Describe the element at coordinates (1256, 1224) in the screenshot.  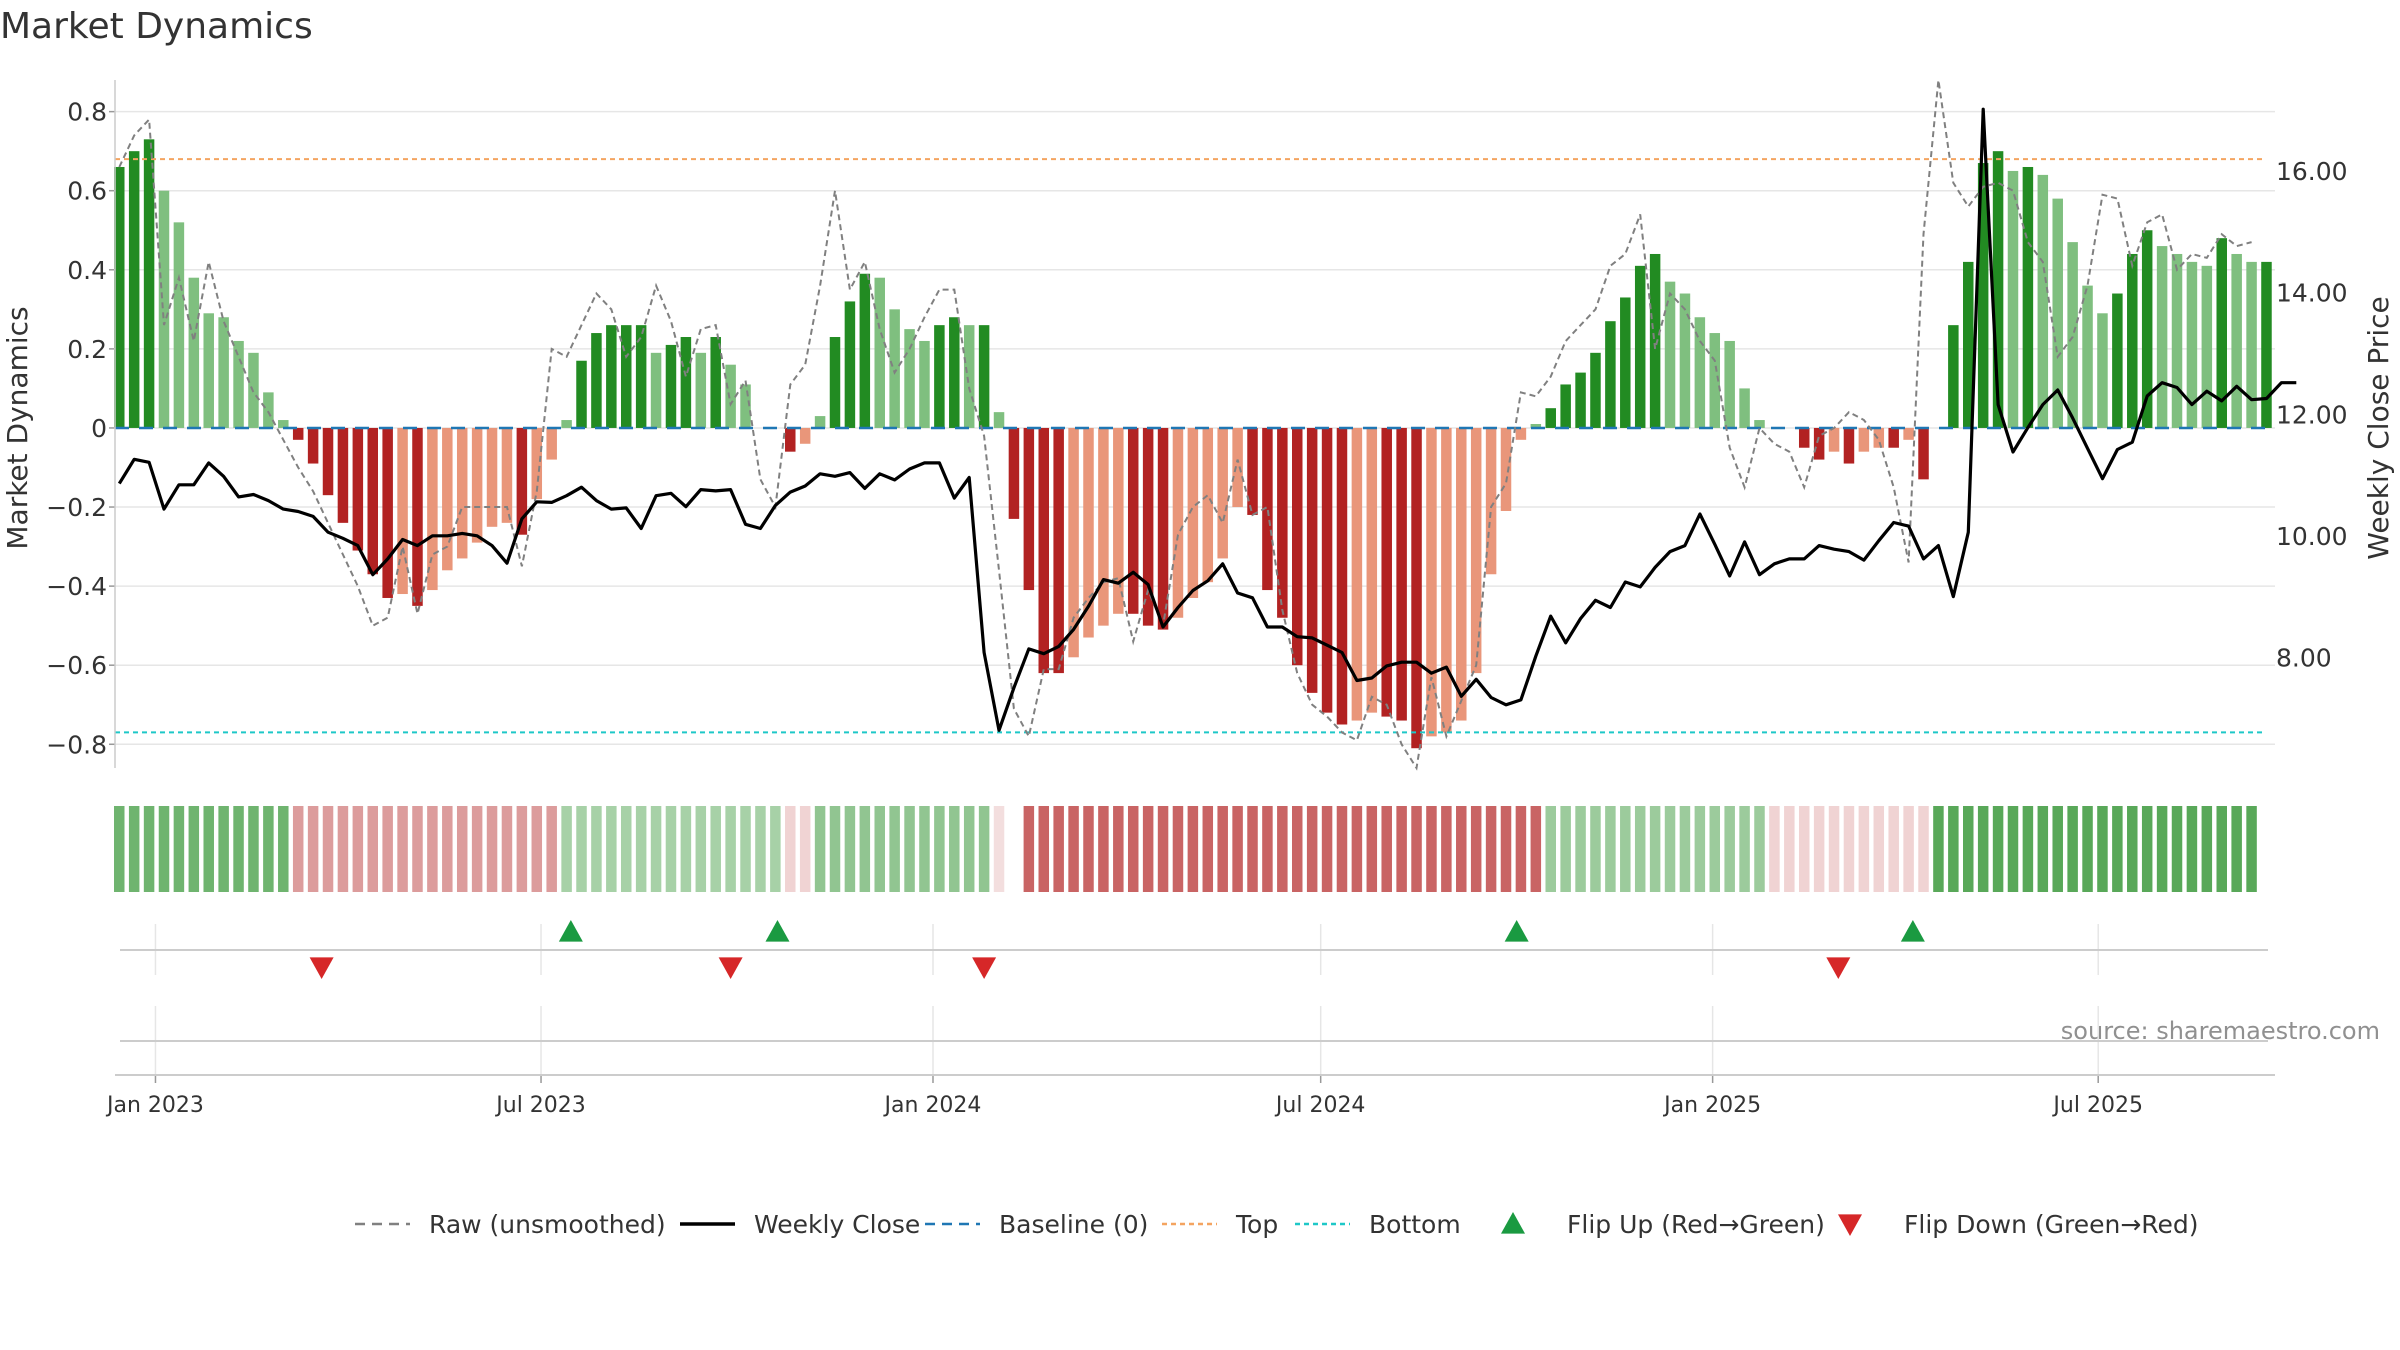
I see `legend-label-top: Top` at that location.